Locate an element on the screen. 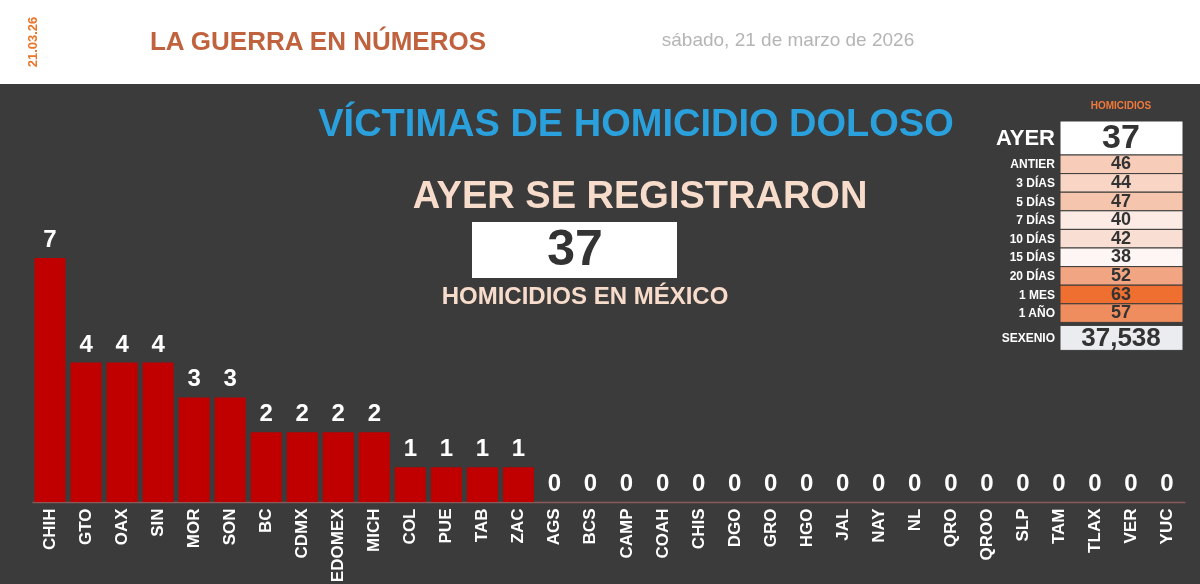  x-tick-label: MOR is located at coordinates (194, 528).